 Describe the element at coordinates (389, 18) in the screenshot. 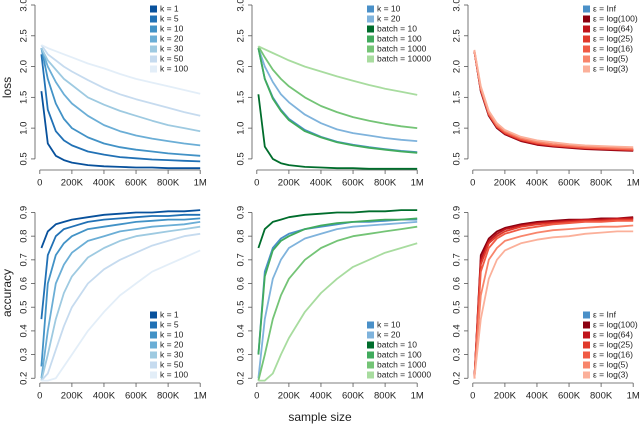

I see `legend-label: k = 20` at that location.